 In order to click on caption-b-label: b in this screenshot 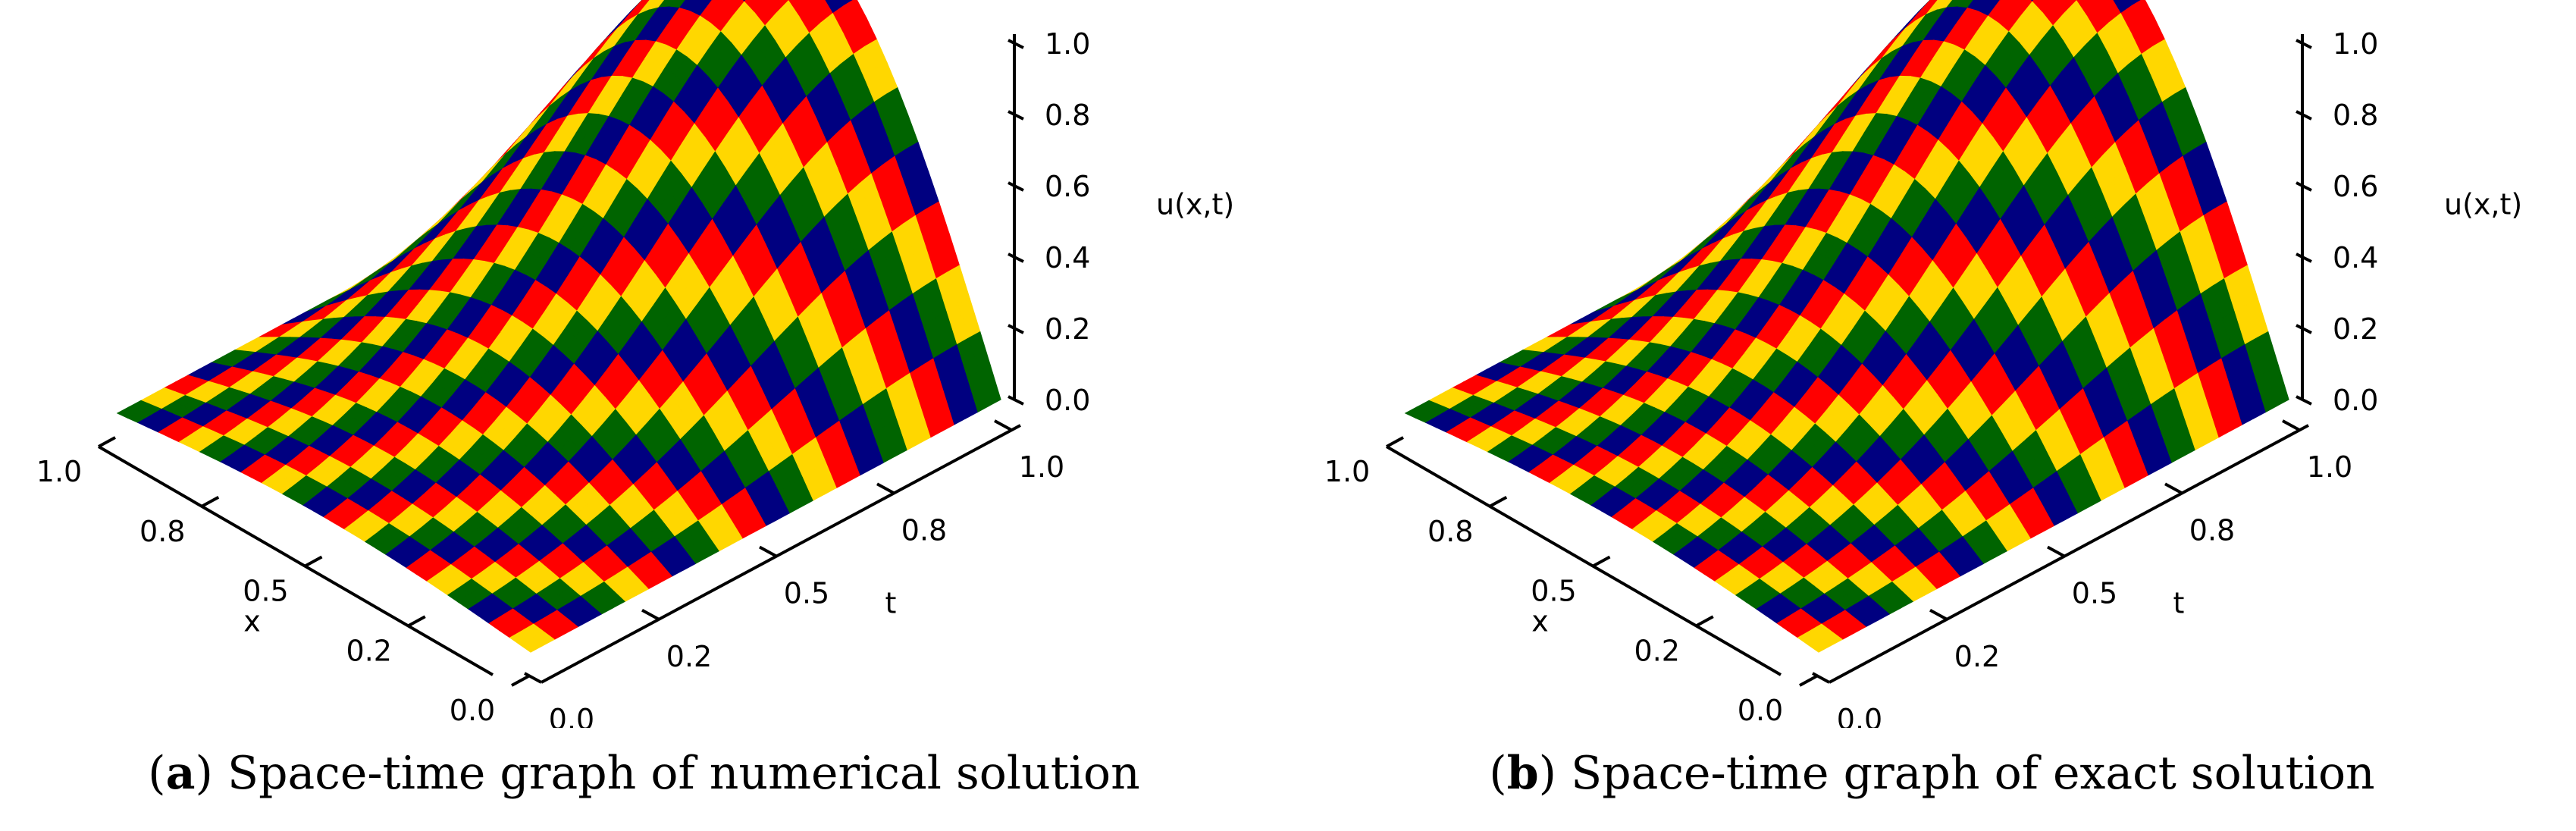, I will do `click(1522, 773)`.